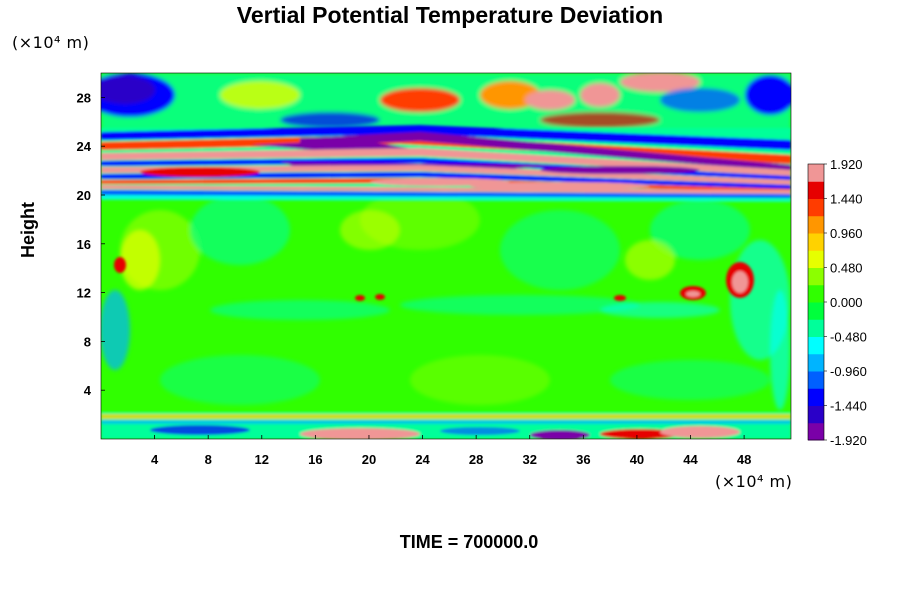 The image size is (900, 600). What do you see at coordinates (476, 459) in the screenshot?
I see `x-tick-label: 28` at bounding box center [476, 459].